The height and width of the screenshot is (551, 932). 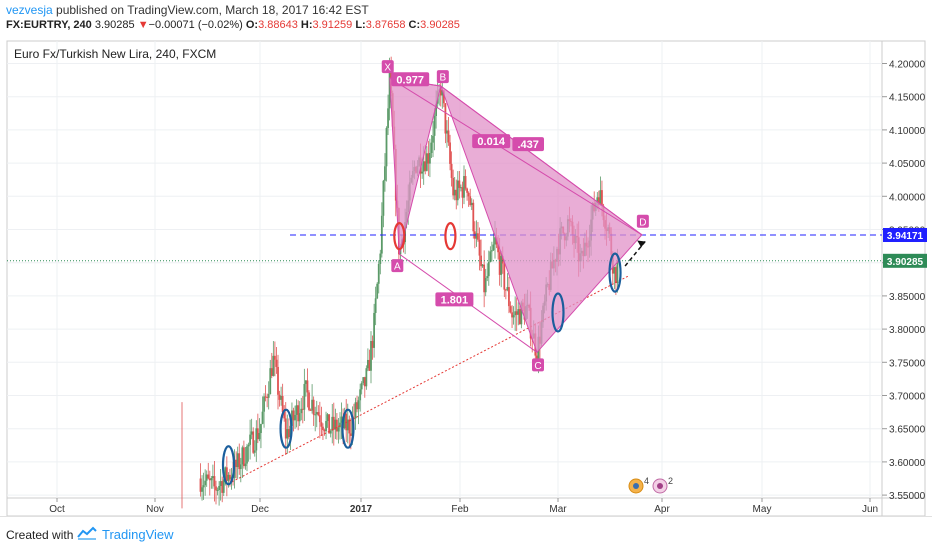 What do you see at coordinates (306, 25) in the screenshot?
I see `high-label: H:` at bounding box center [306, 25].